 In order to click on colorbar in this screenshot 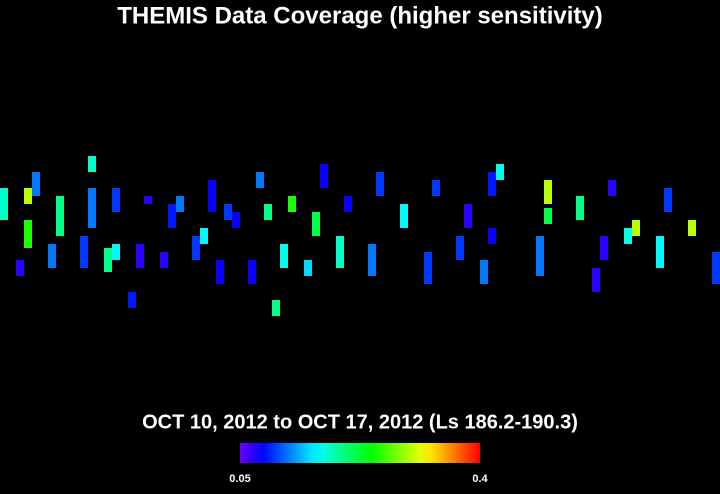, I will do `click(360, 453)`.